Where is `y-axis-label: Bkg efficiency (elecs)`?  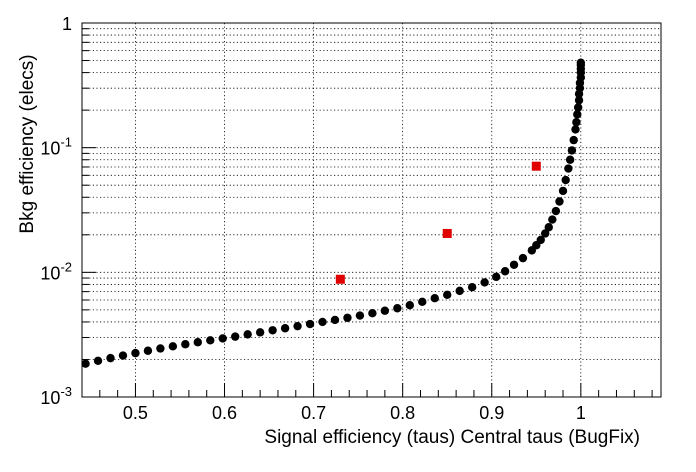
y-axis-label: Bkg efficiency (elecs) is located at coordinates (27, 143).